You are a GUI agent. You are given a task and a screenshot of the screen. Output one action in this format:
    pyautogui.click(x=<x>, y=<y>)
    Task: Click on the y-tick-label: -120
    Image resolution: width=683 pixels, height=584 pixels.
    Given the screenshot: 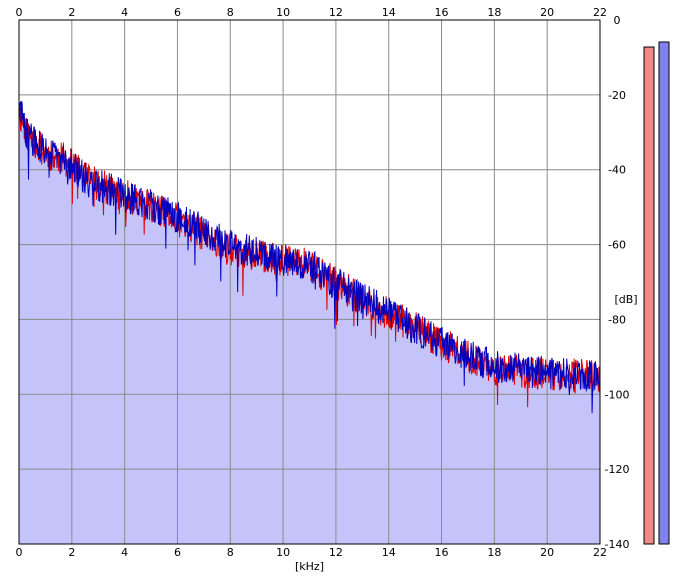 What is the action you would take?
    pyautogui.click(x=617, y=469)
    